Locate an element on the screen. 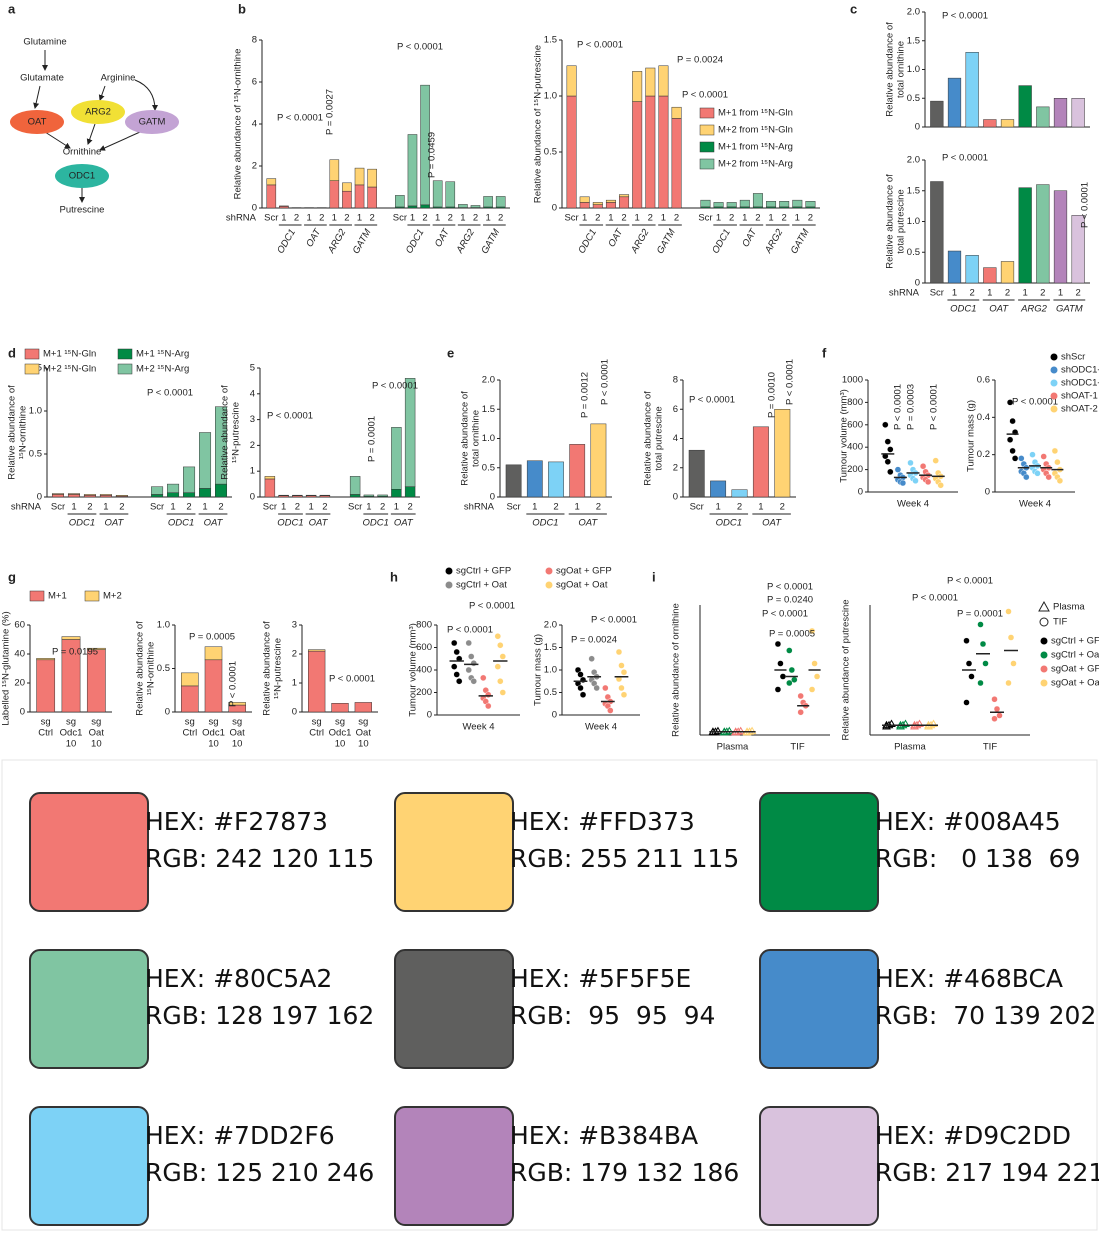  annotation: P = 0.0024 is located at coordinates (700, 60).